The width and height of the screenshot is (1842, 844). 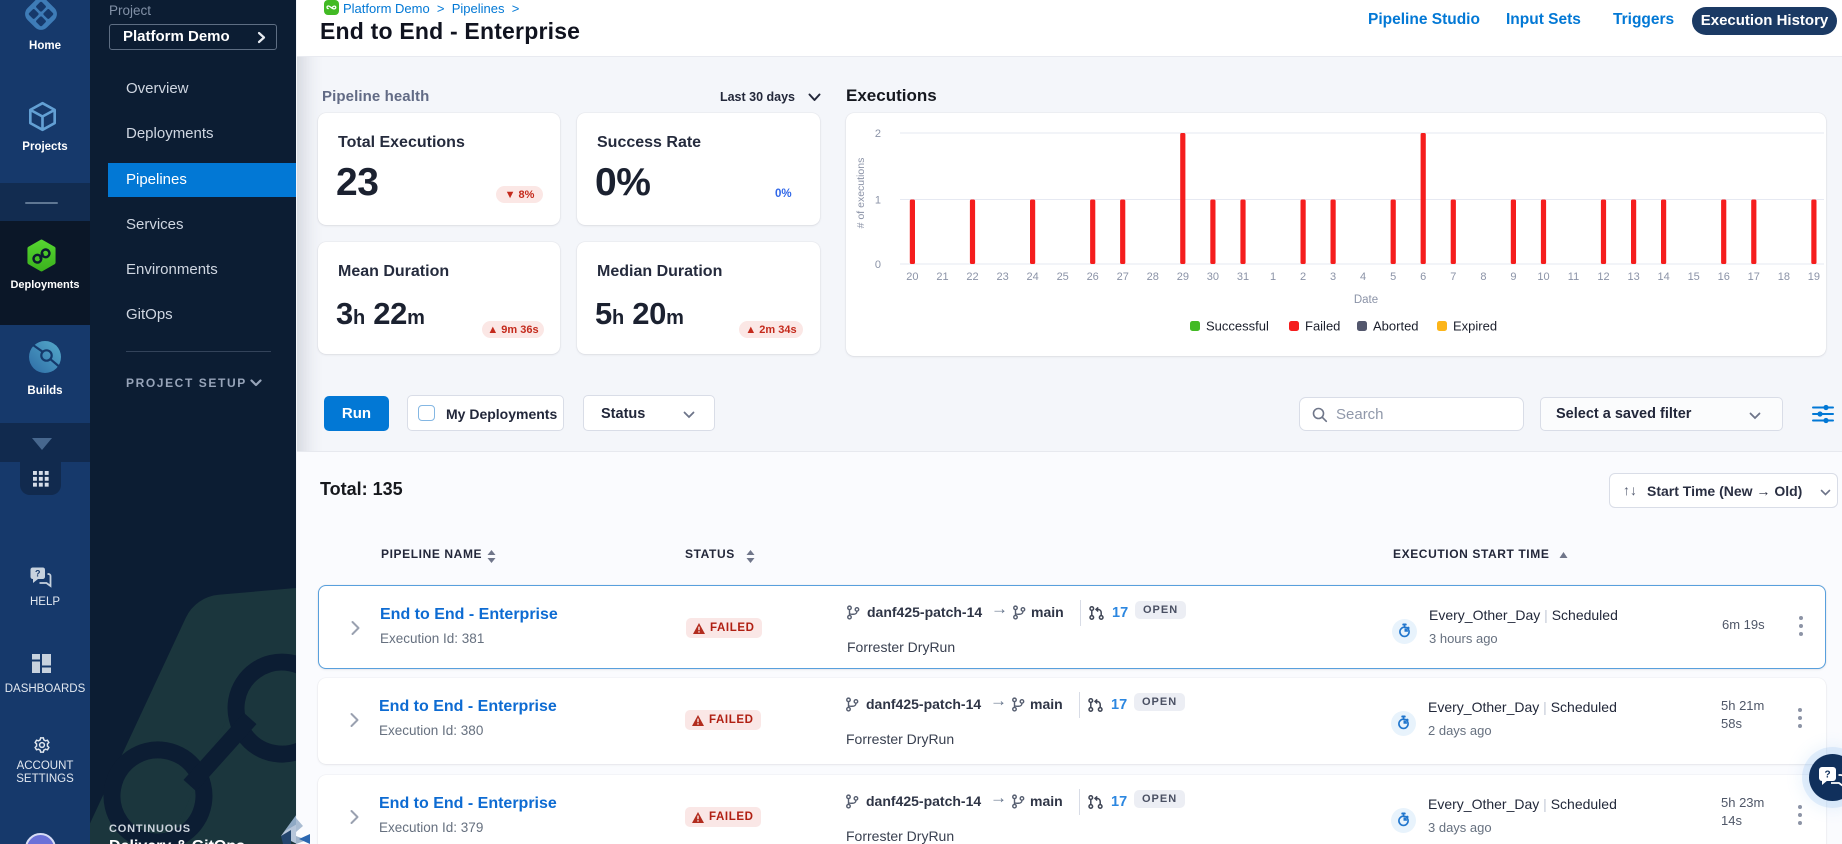 I want to click on svg-text: 28, so click(x=1153, y=277).